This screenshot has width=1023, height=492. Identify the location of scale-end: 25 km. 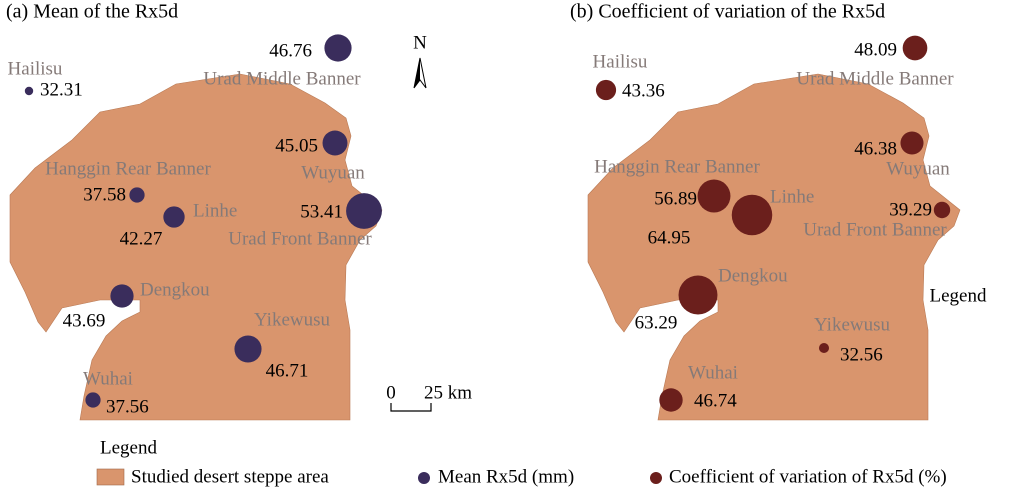
(448, 392).